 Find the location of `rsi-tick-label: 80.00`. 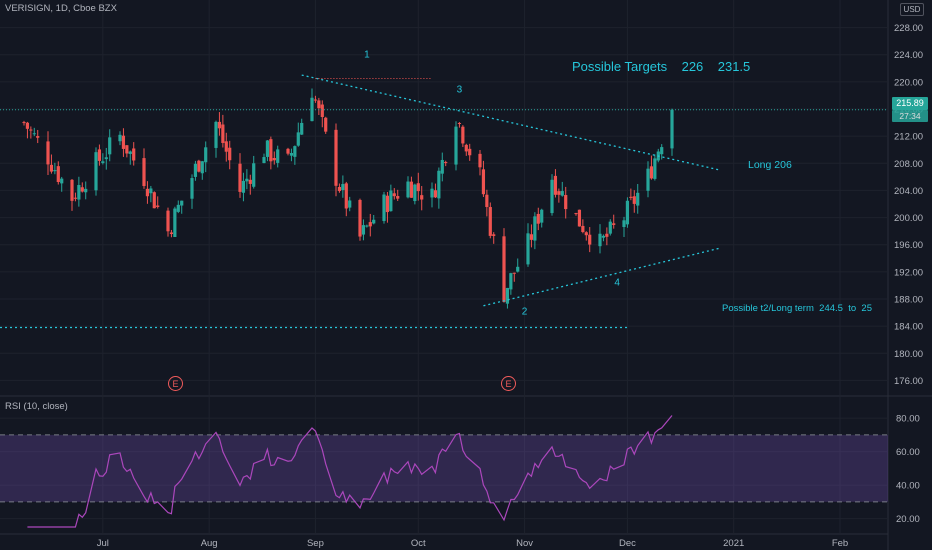

rsi-tick-label: 80.00 is located at coordinates (908, 419).